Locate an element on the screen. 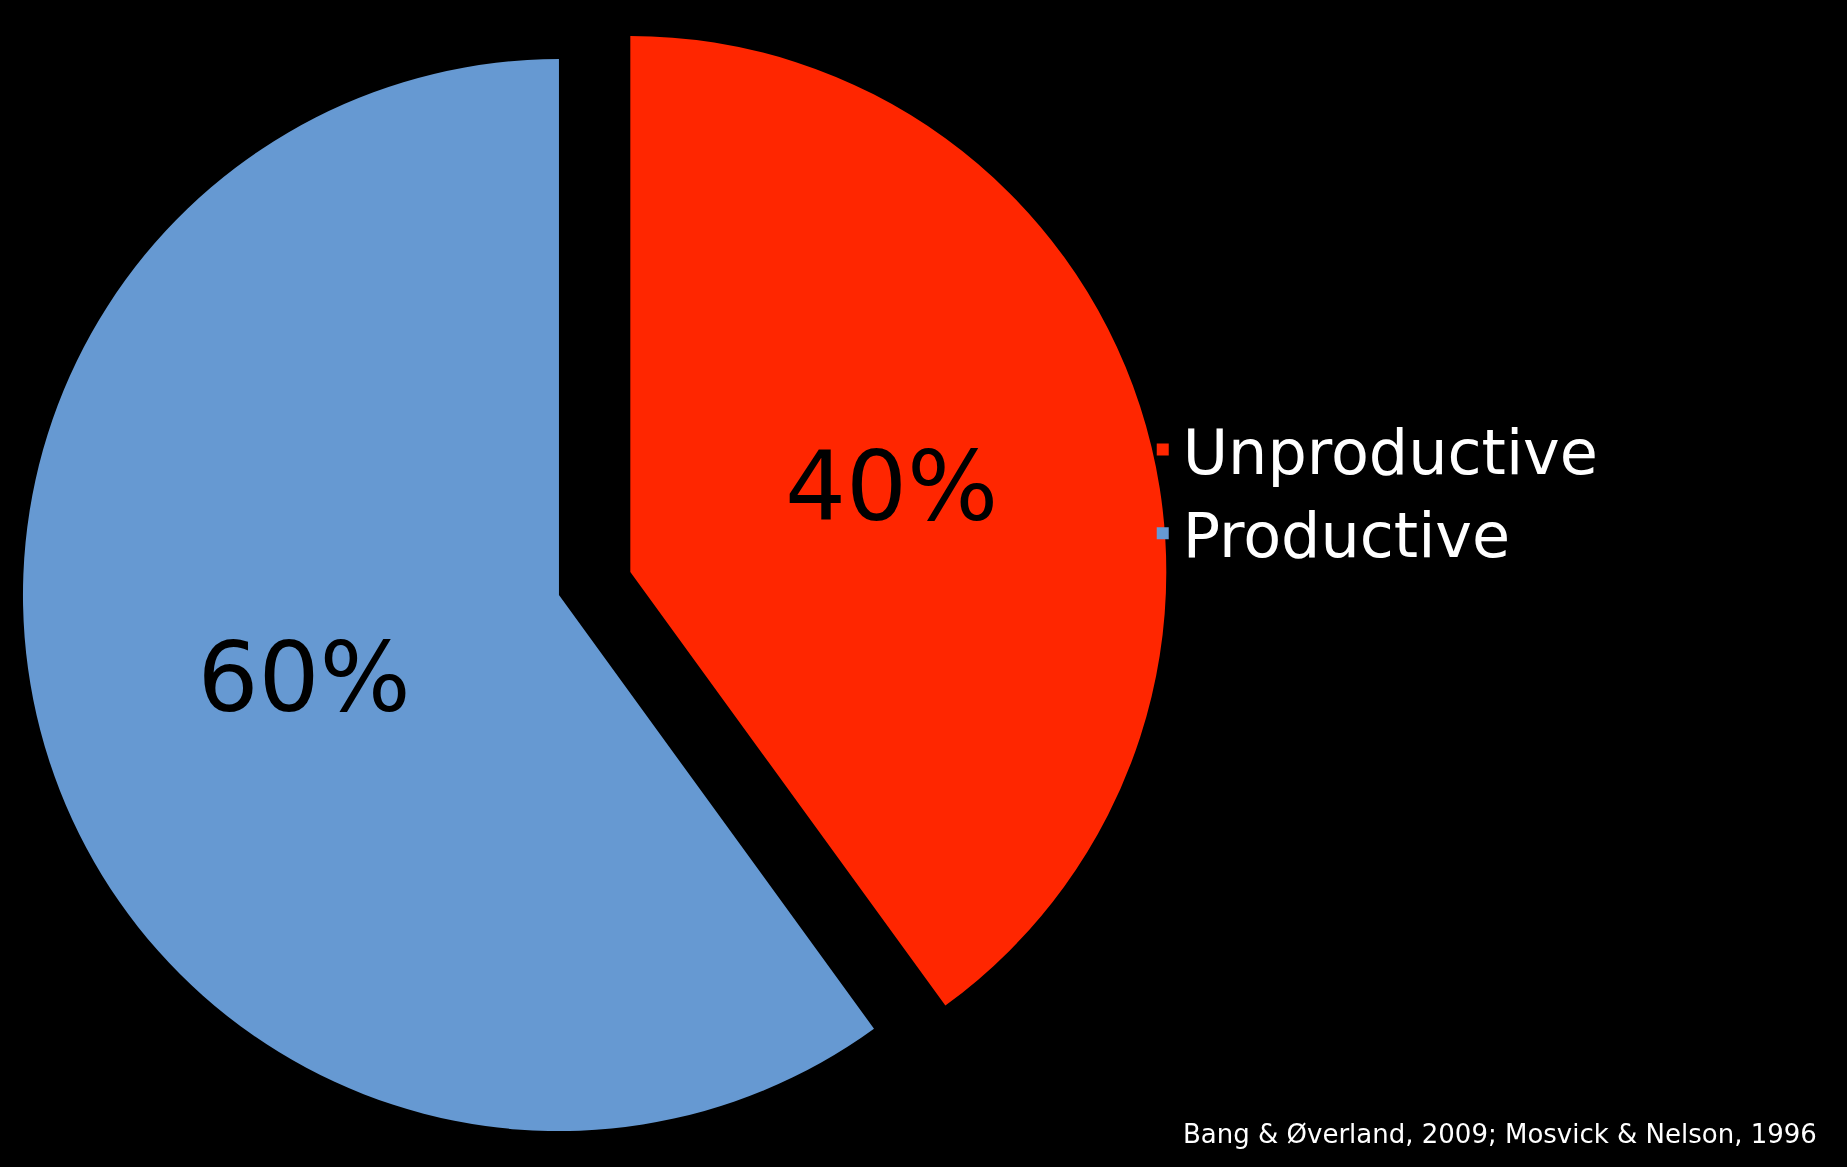  data-label: 60% is located at coordinates (304, 677).